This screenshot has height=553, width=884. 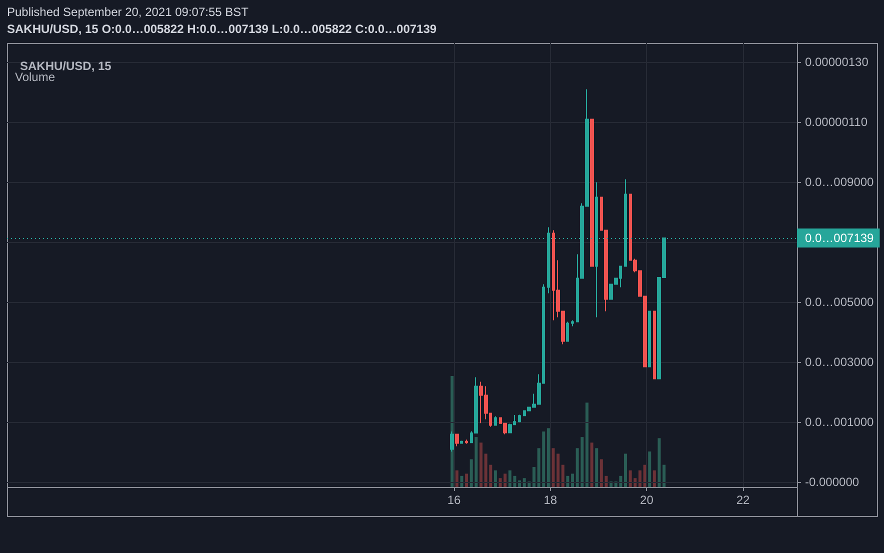 What do you see at coordinates (551, 500) in the screenshot?
I see `x-tick-label: 18` at bounding box center [551, 500].